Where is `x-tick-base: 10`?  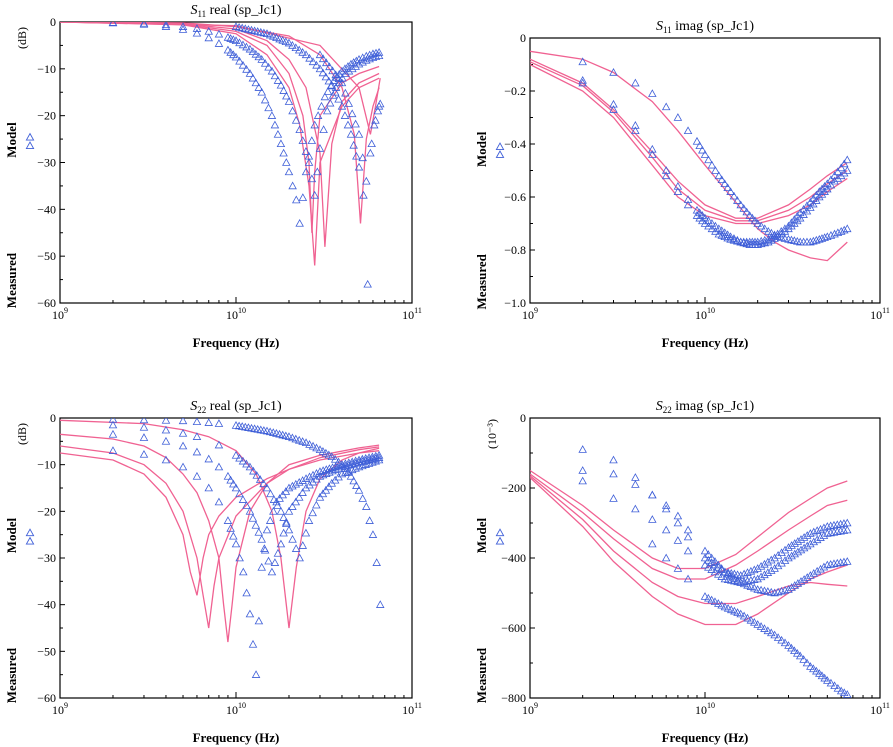 x-tick-base: 10 is located at coordinates (232, 710).